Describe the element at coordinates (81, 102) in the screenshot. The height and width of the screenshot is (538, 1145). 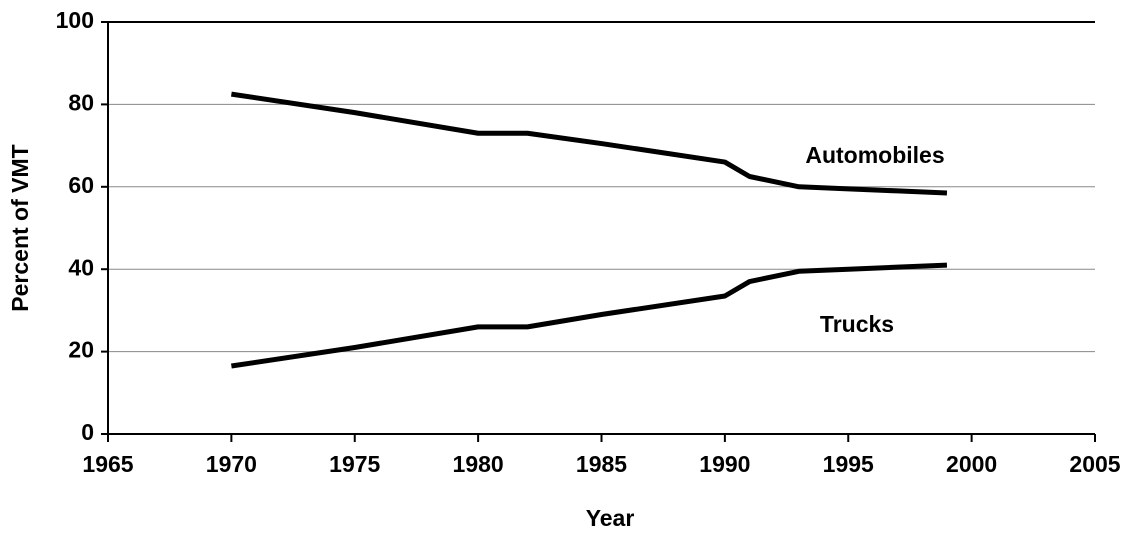
I see `y-tick-label: 80` at that location.